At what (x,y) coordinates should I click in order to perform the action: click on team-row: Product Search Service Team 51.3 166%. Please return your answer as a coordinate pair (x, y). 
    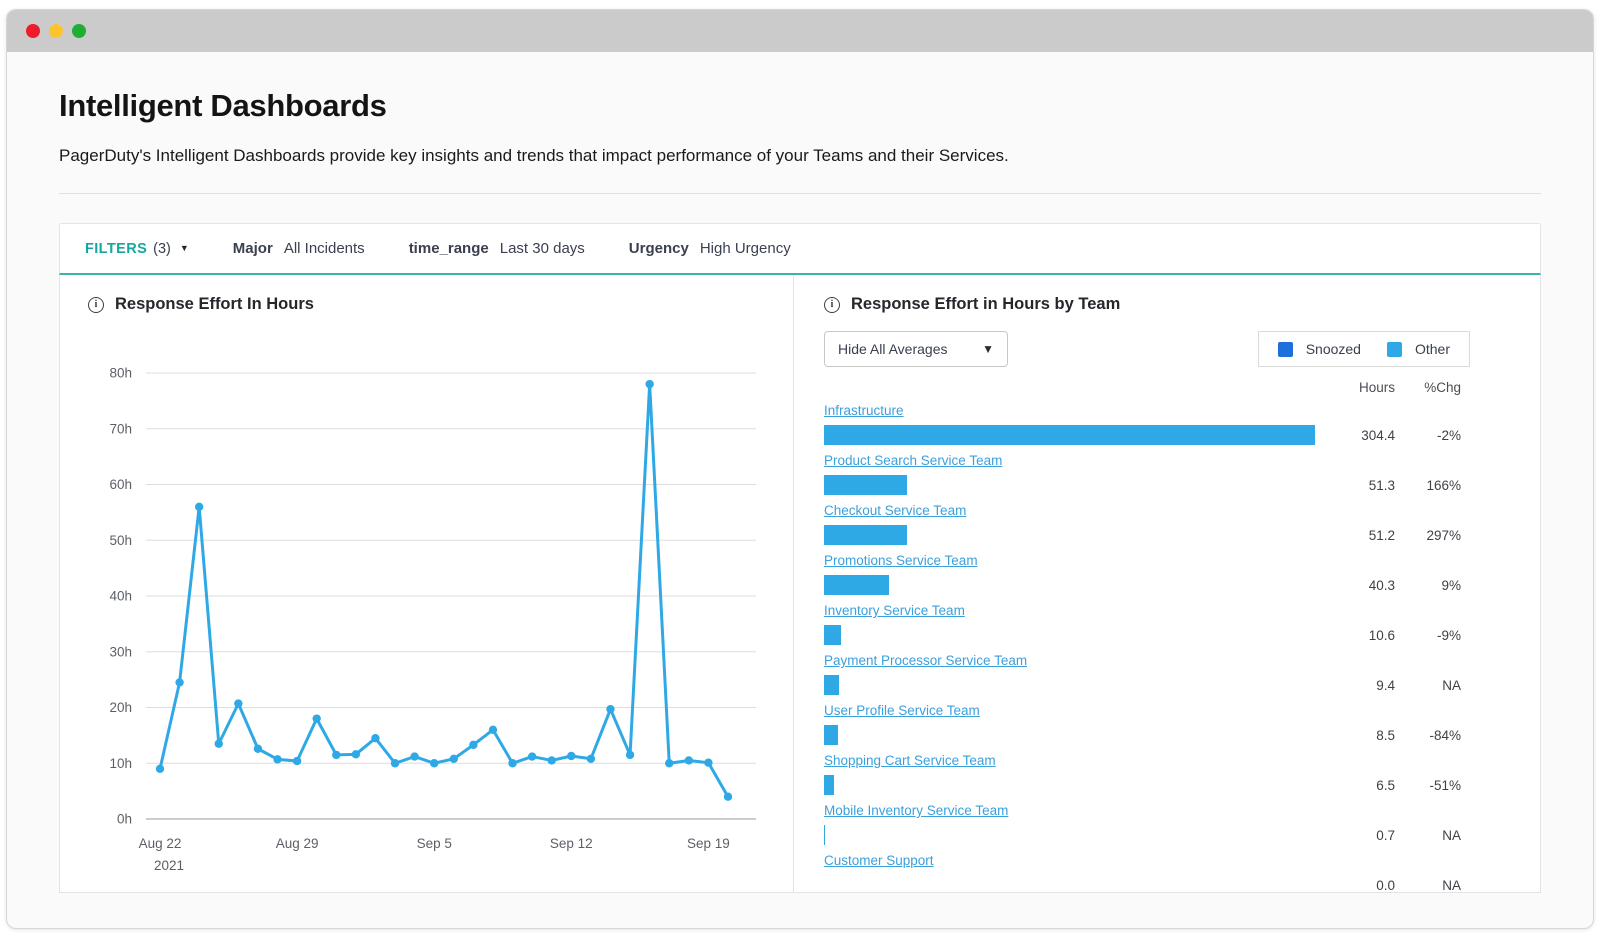
    Looking at the image, I should click on (1170, 473).